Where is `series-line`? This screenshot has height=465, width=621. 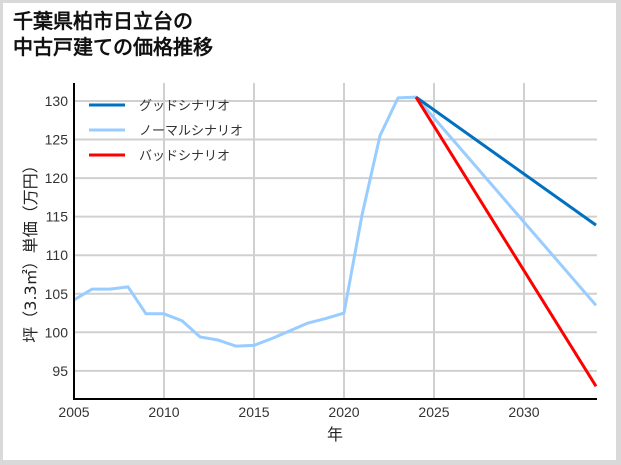 series-line is located at coordinates (506, 161).